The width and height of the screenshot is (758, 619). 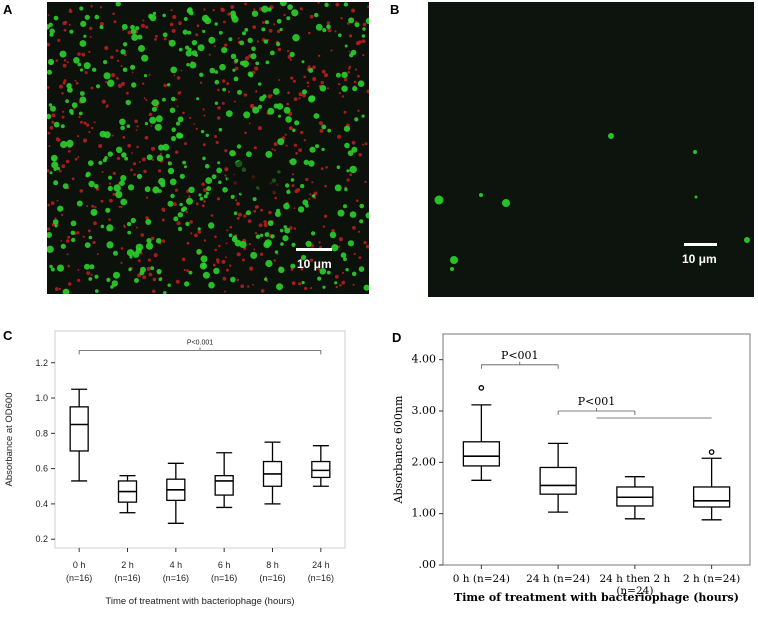 I want to click on micrograph-b-canvas: 10 μm, so click(x=592, y=202).